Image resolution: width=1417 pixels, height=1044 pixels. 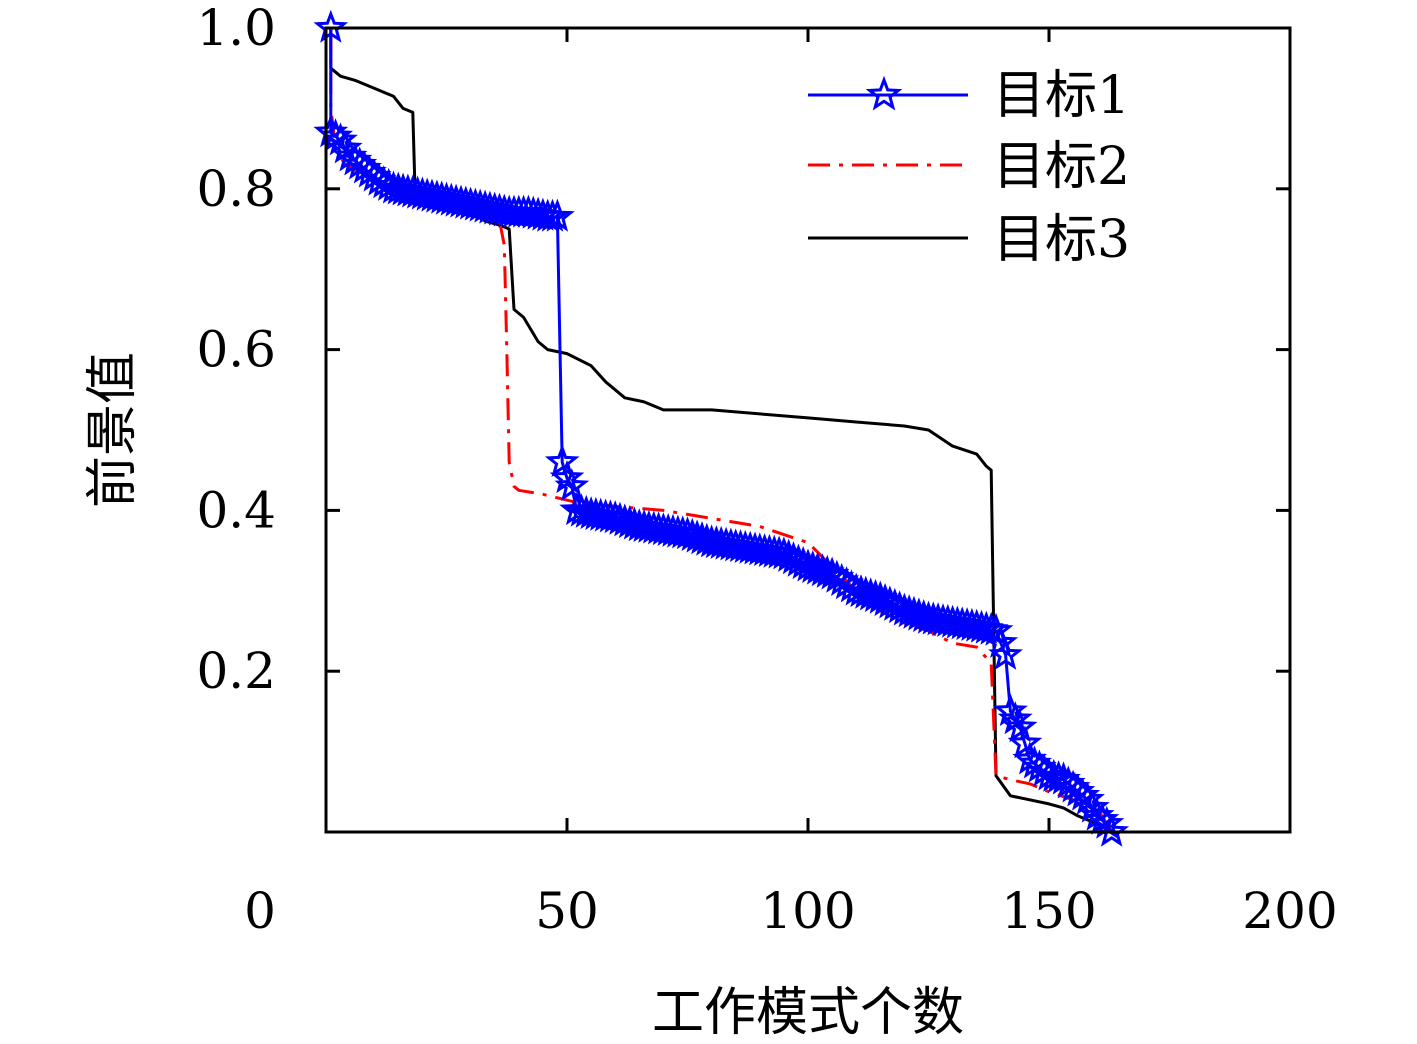 I want to click on x-tick-label: 150, so click(x=1048, y=911).